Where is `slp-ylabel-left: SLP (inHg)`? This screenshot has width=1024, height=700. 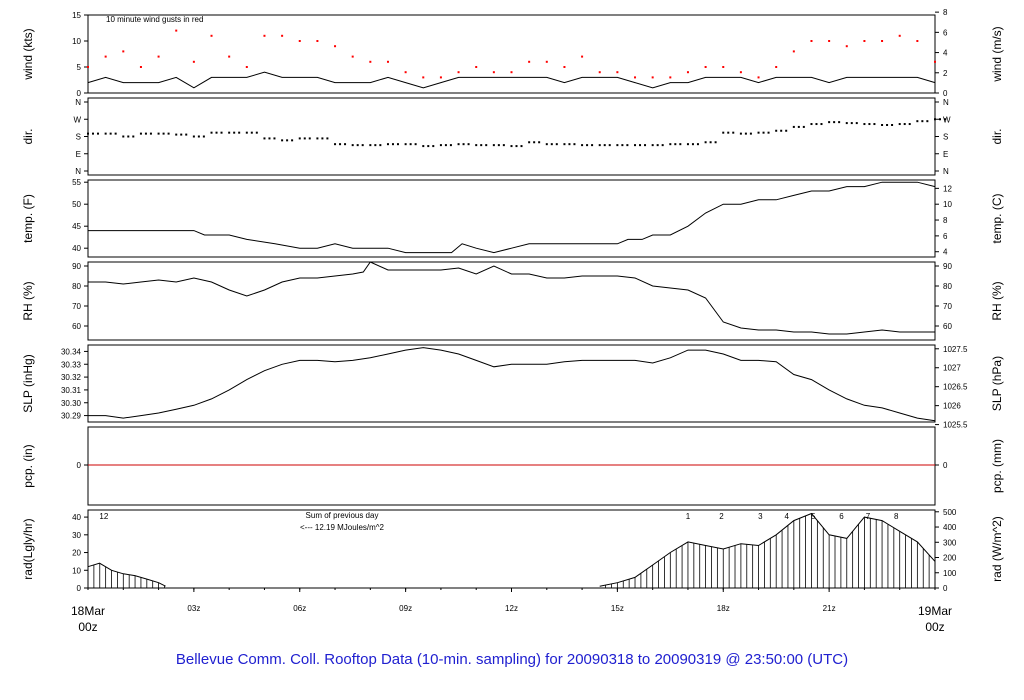 slp-ylabel-left: SLP (inHg) is located at coordinates (28, 383).